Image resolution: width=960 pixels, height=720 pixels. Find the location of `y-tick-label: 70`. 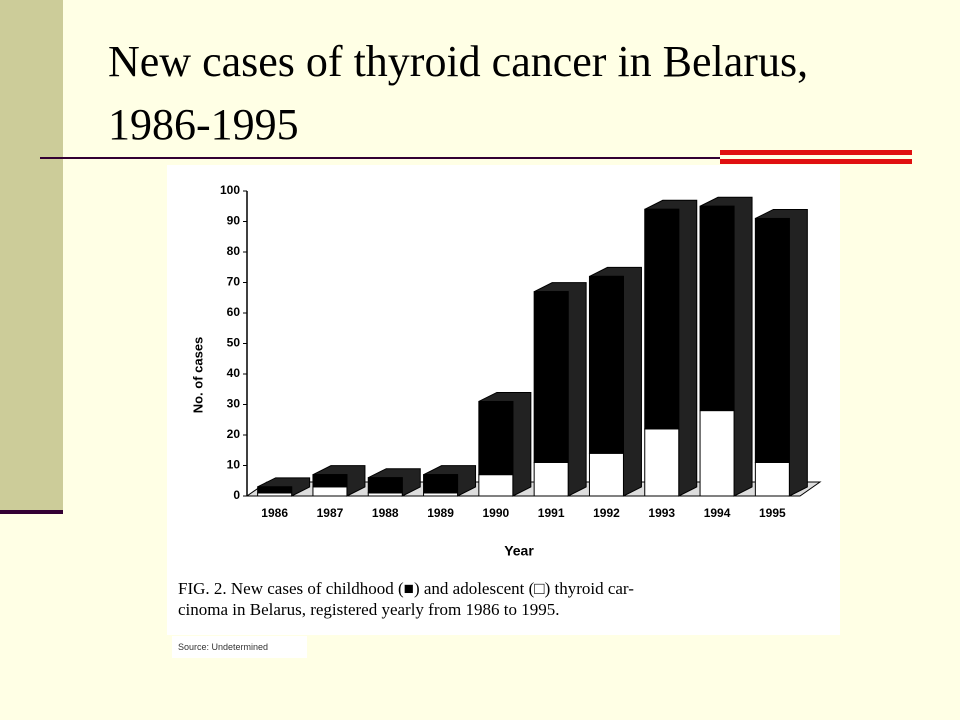

y-tick-label: 70 is located at coordinates (234, 282).